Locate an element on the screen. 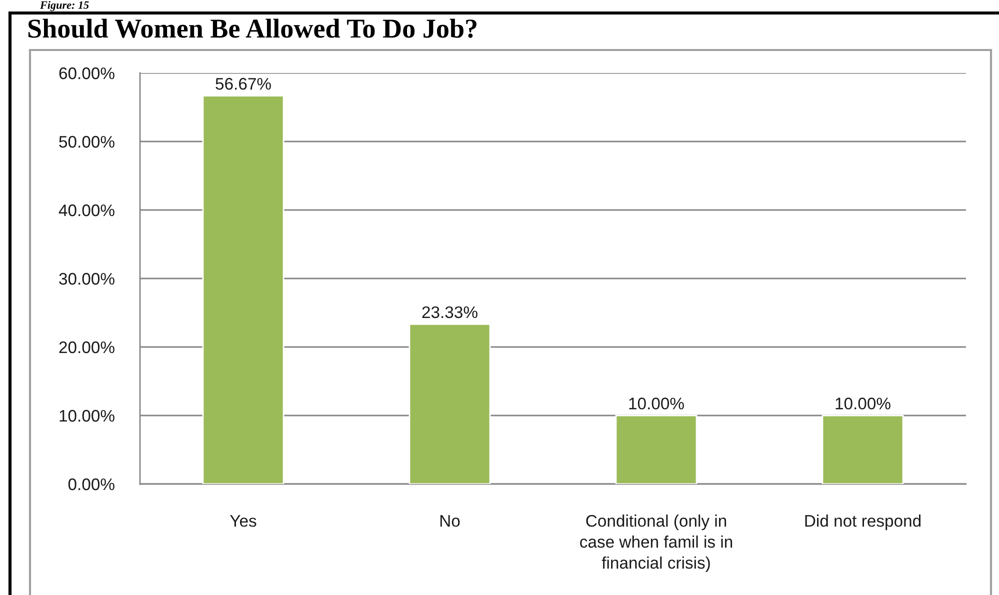 The image size is (999, 595). y-tick-label: 20.00% is located at coordinates (86, 347).